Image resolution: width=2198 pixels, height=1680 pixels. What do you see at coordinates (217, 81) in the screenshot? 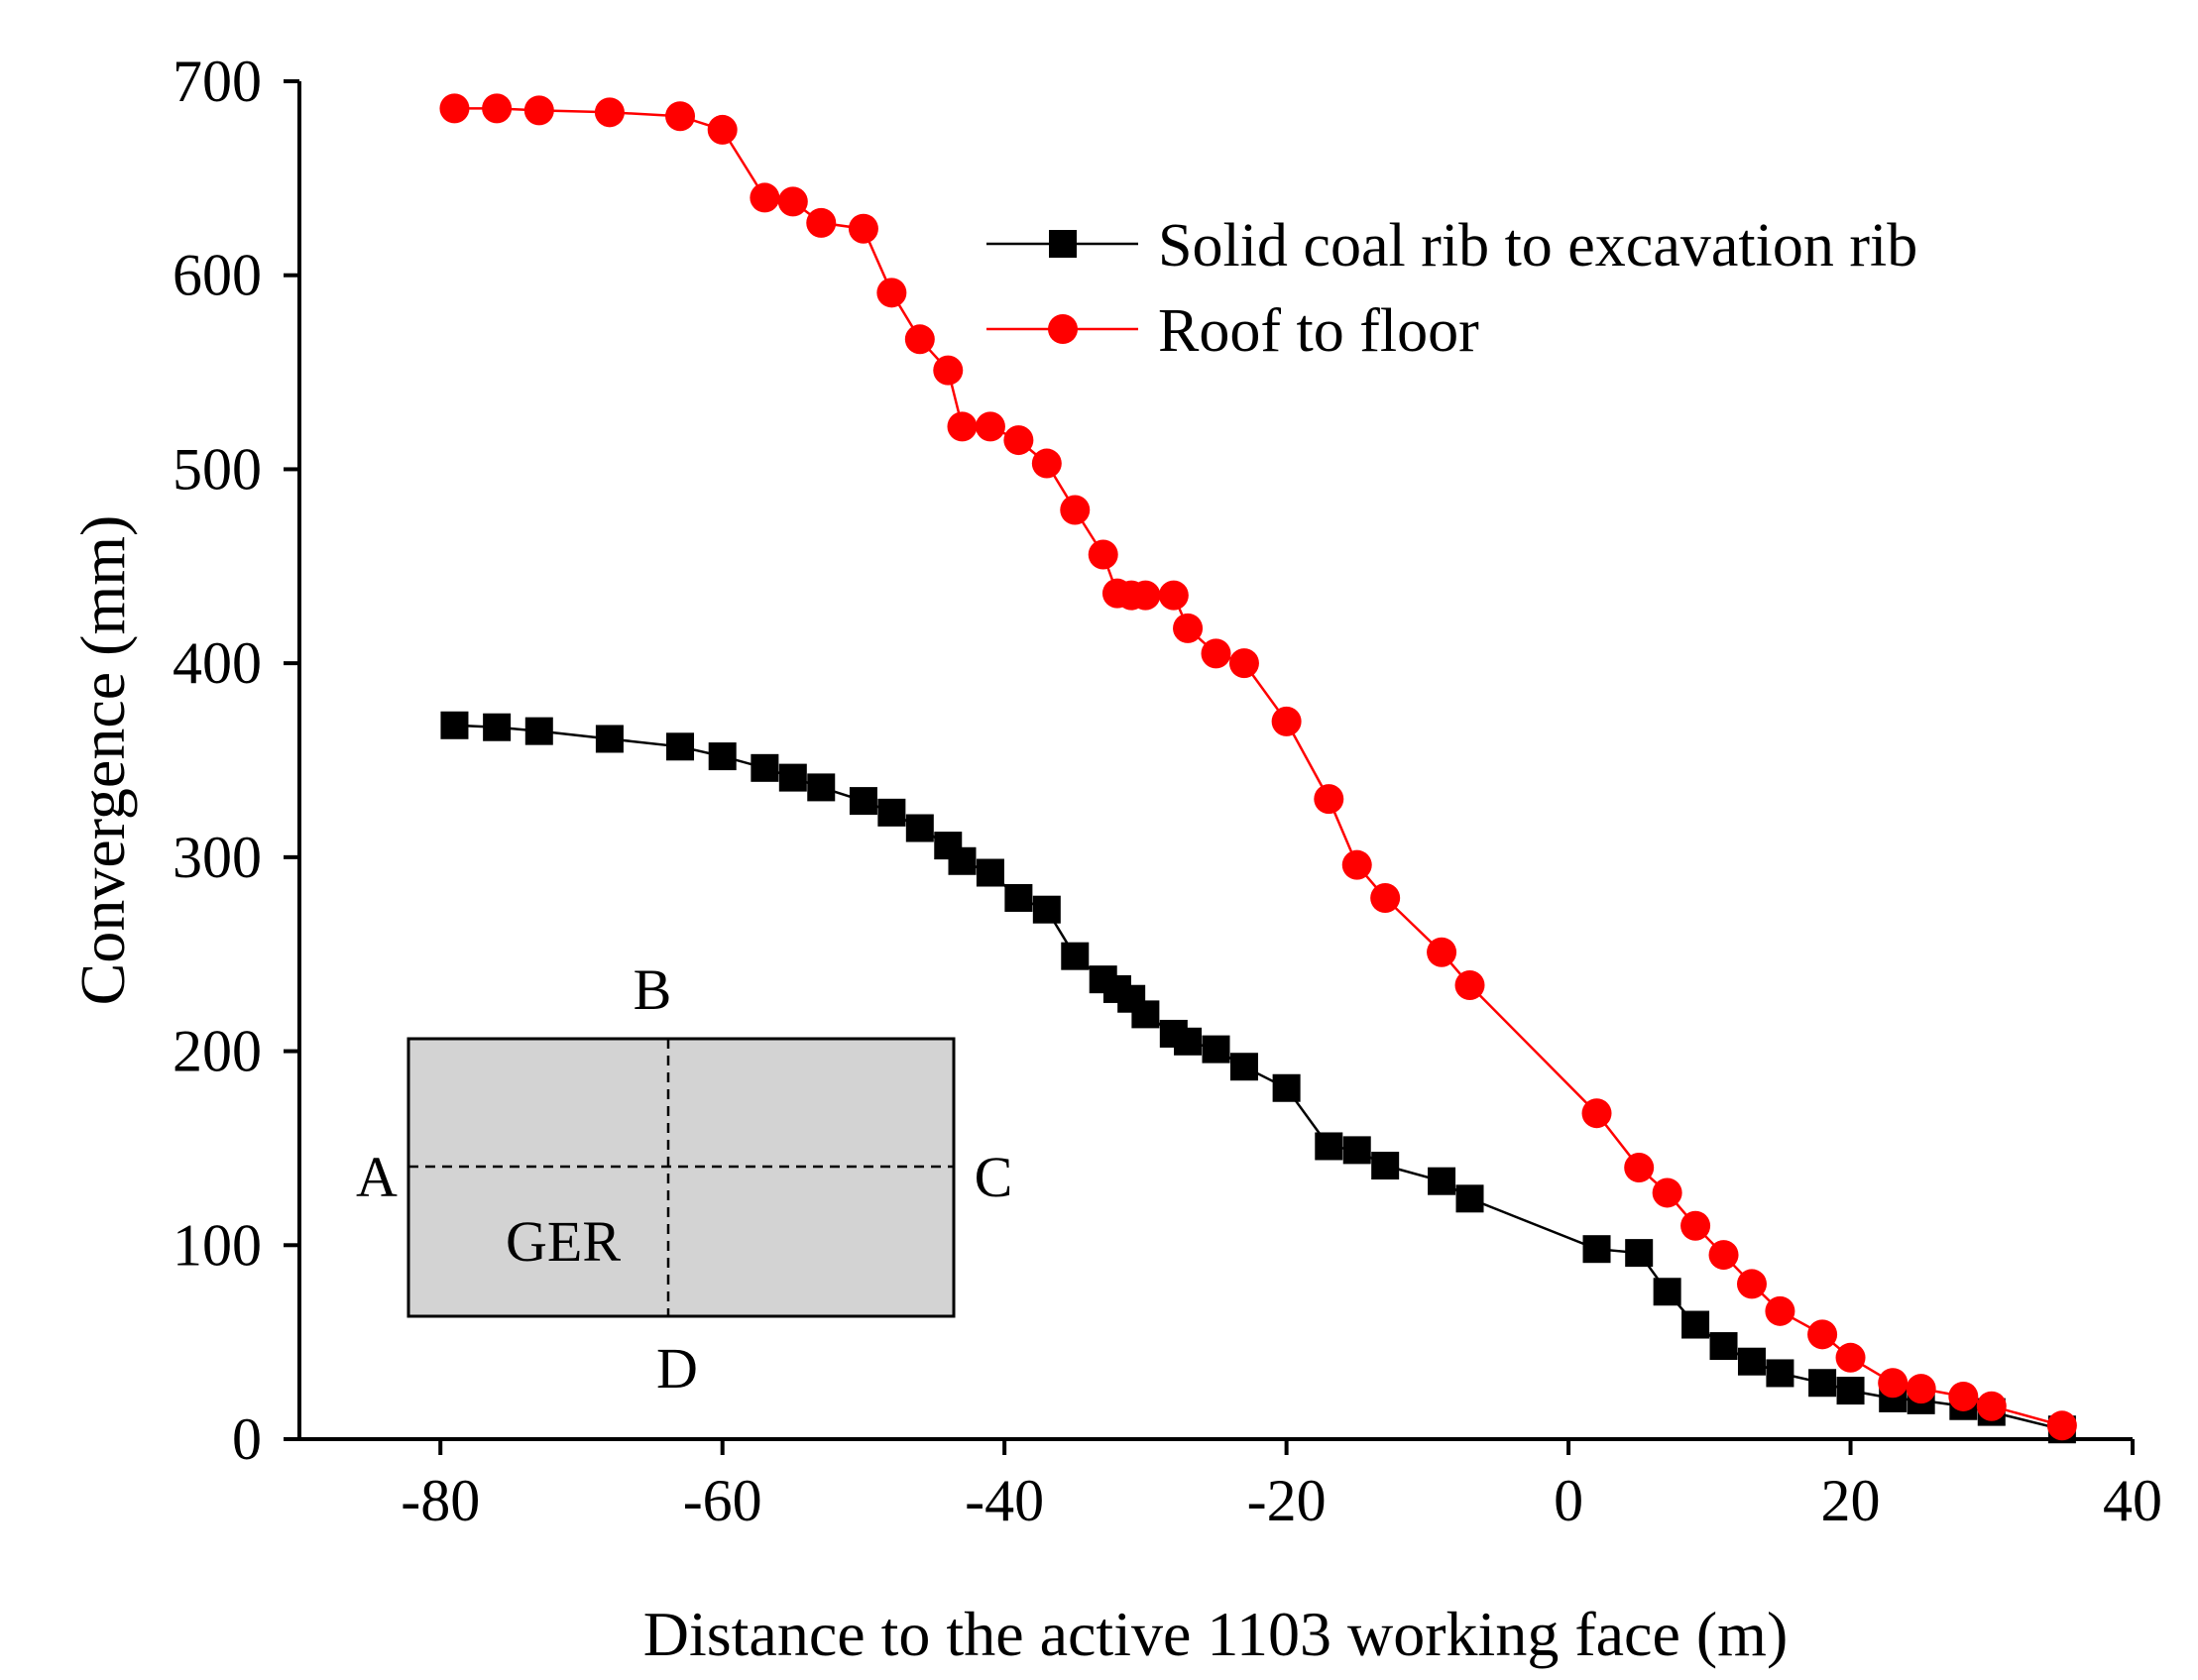
I see `y-tick-label: 700` at bounding box center [217, 81].